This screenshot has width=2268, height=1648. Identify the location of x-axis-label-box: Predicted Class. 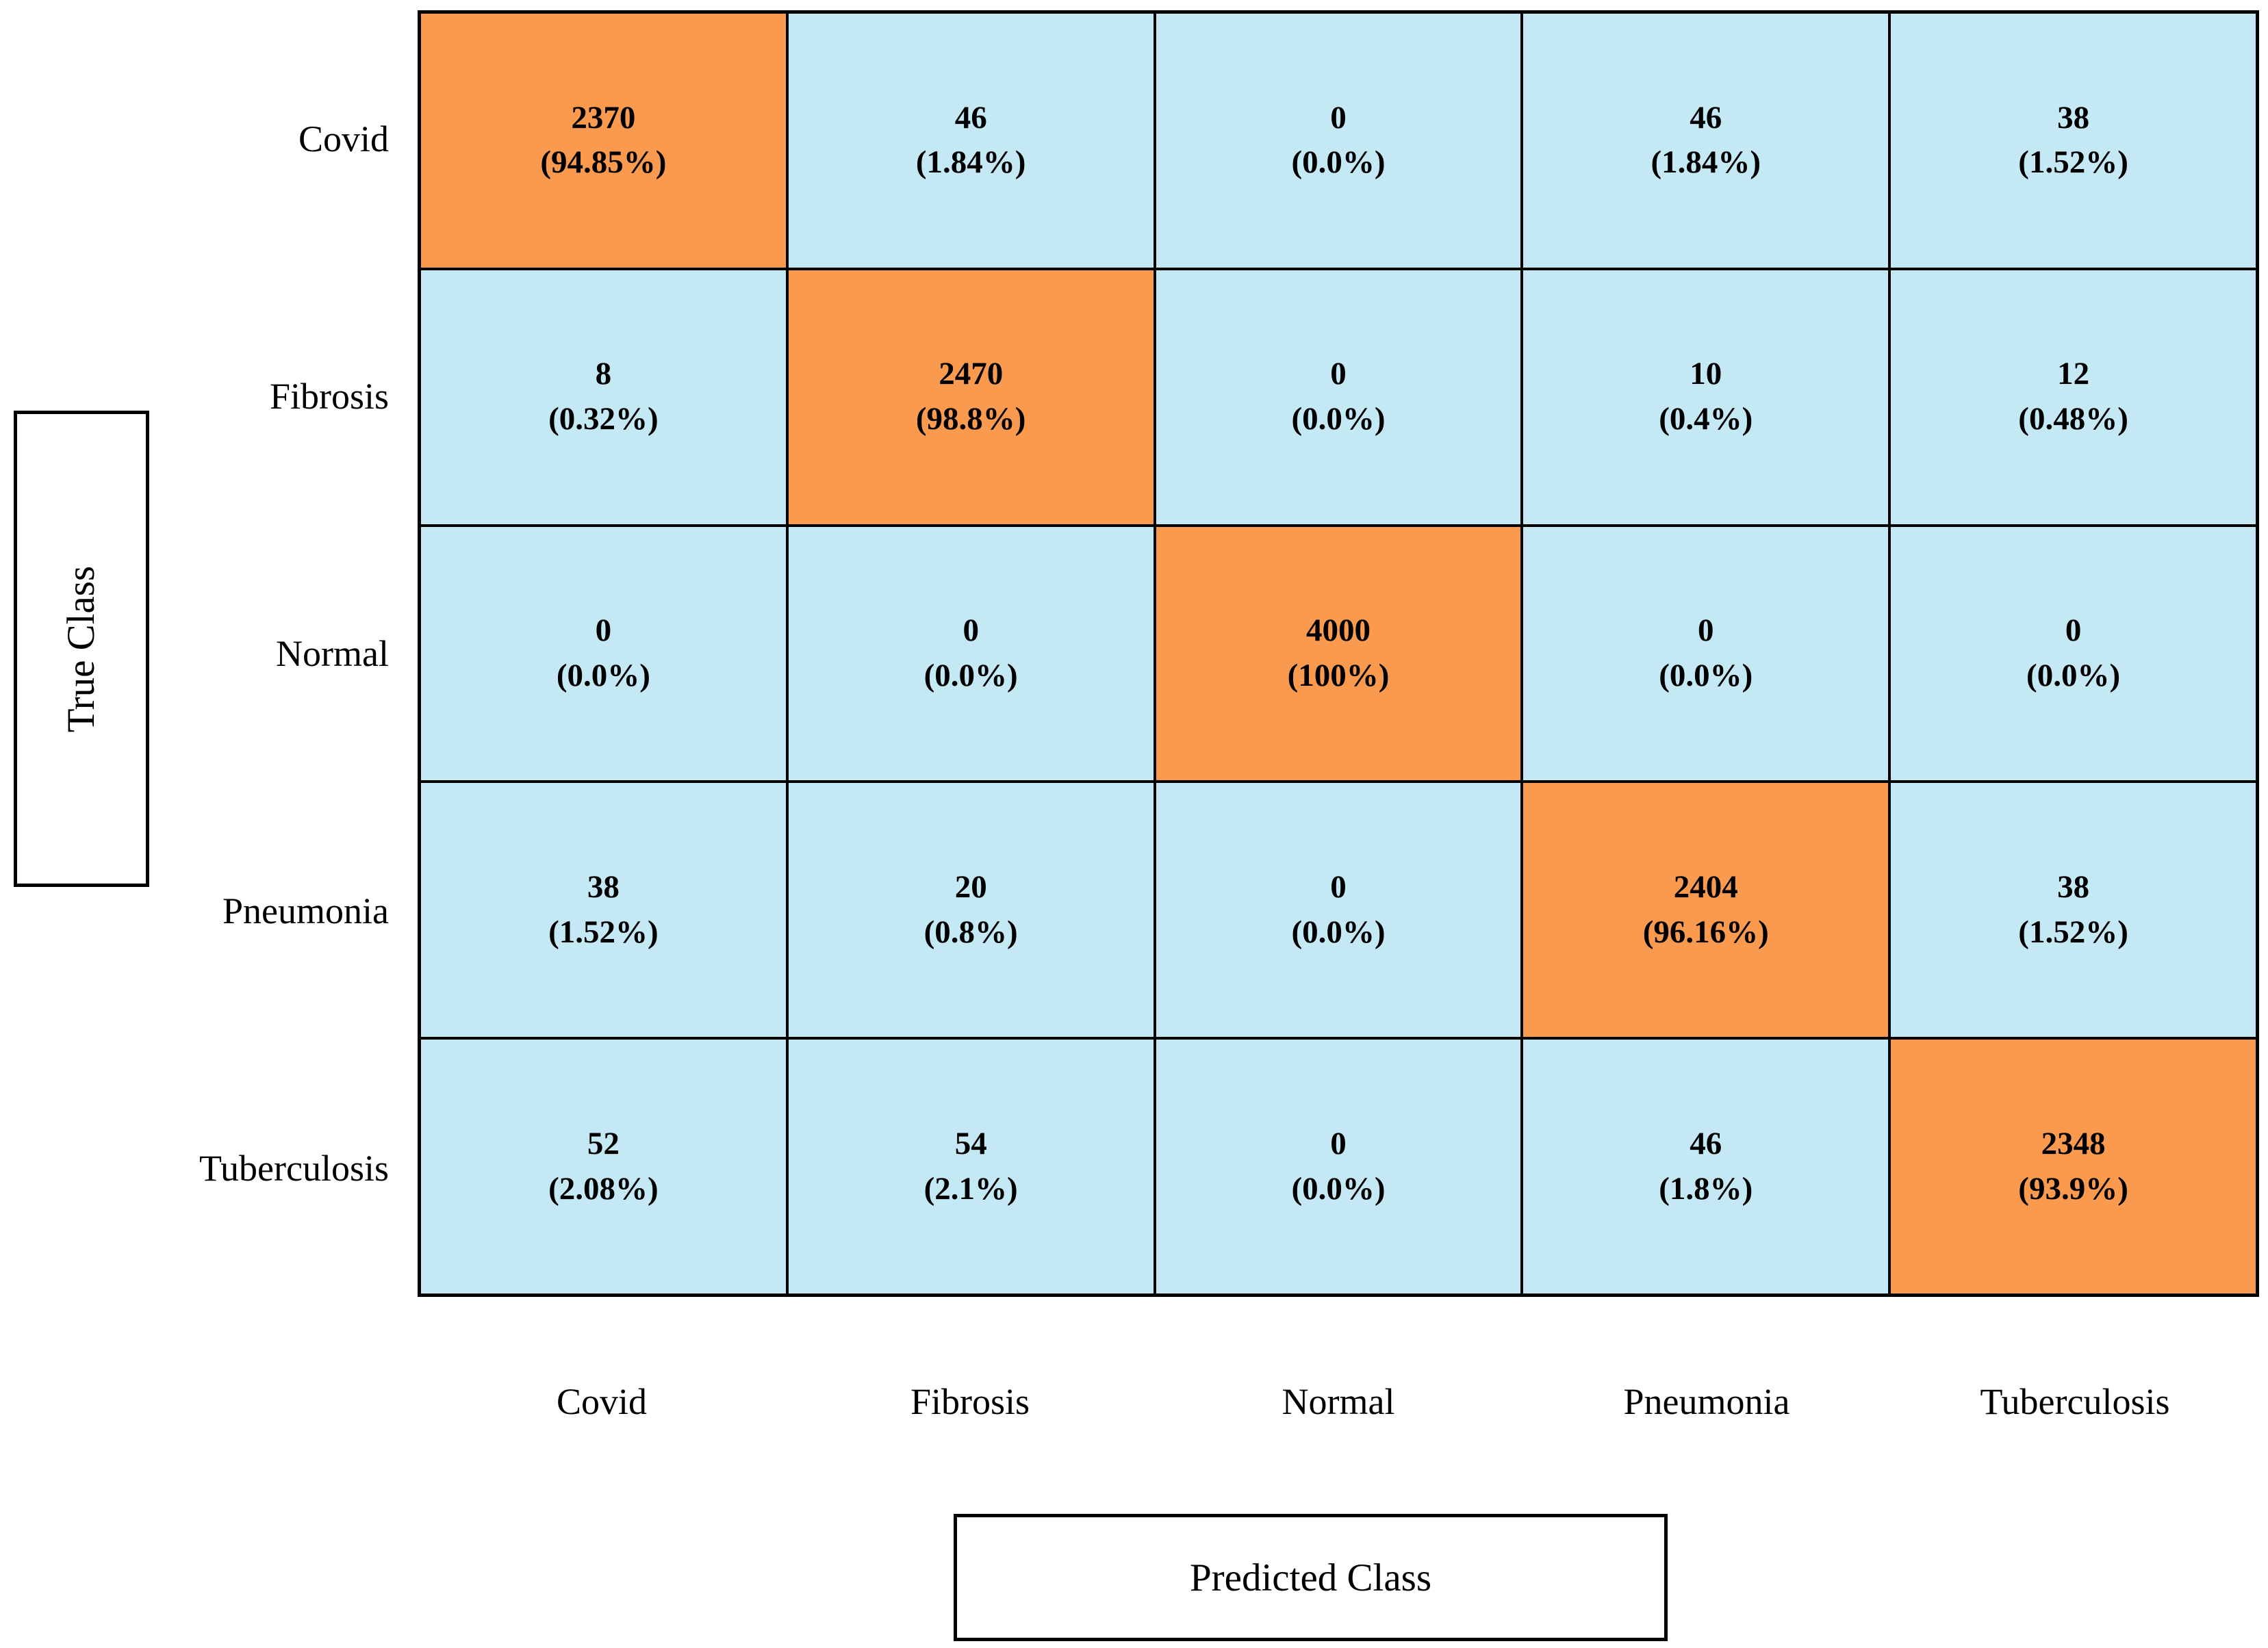
(1311, 1578).